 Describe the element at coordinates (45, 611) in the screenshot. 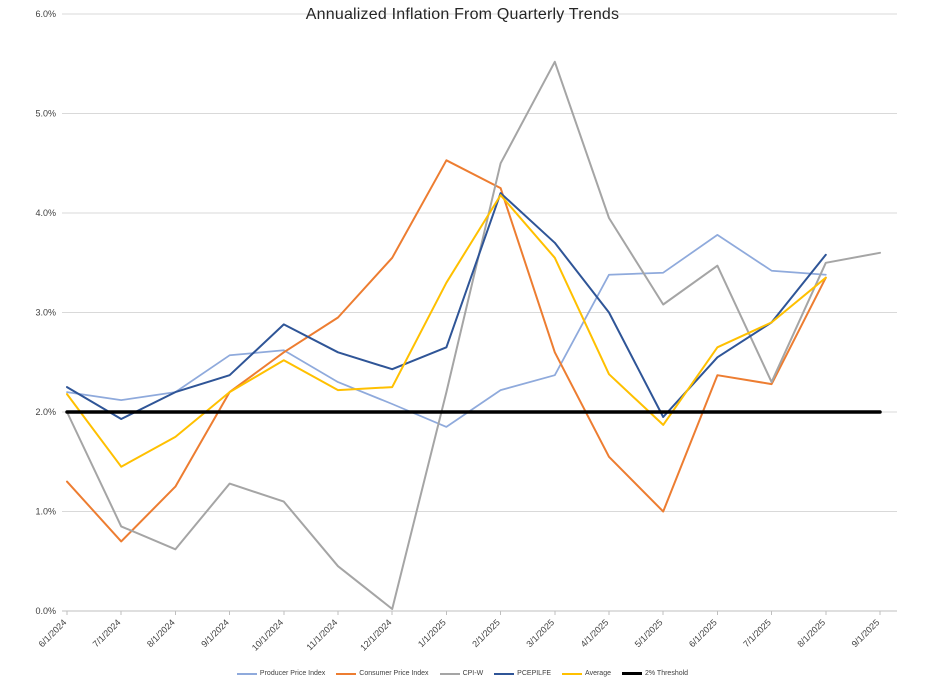

I see `y-axis-tick-label: 0.0%` at that location.